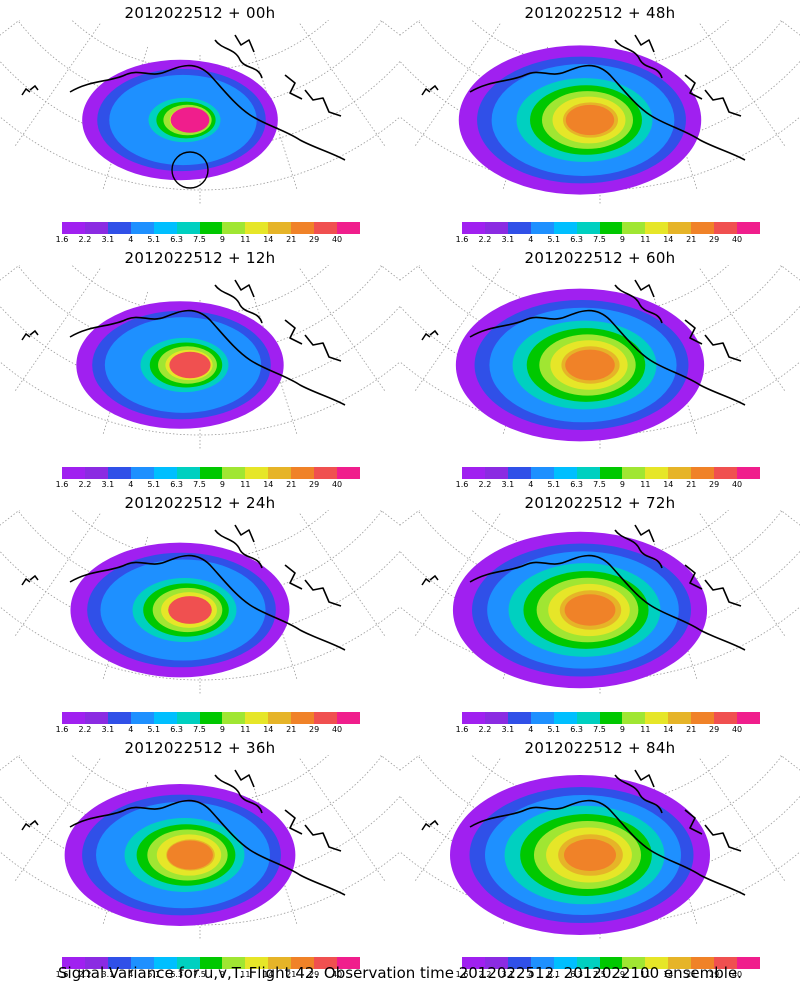 The image size is (800, 1000). I want to click on panel-title: 2012022512 + 36h, so click(200, 748).